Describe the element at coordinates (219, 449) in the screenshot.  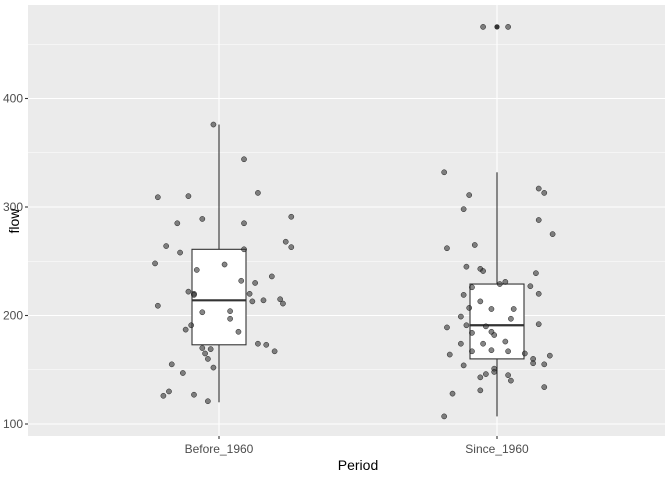
I see `x-tick-label: Before_1960` at that location.